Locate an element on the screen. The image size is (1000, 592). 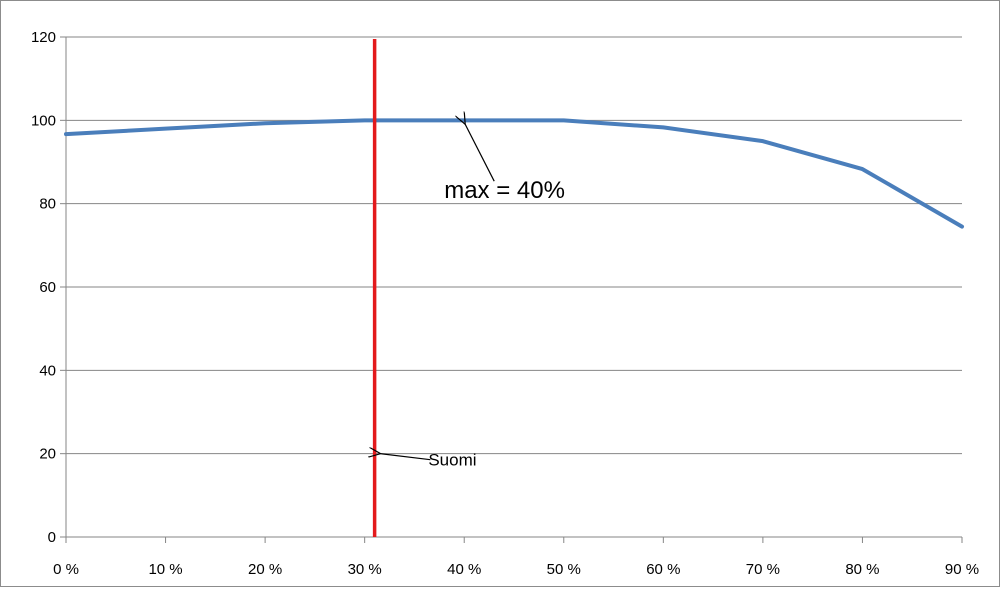
y-tick-label: 40 is located at coordinates (47, 370).